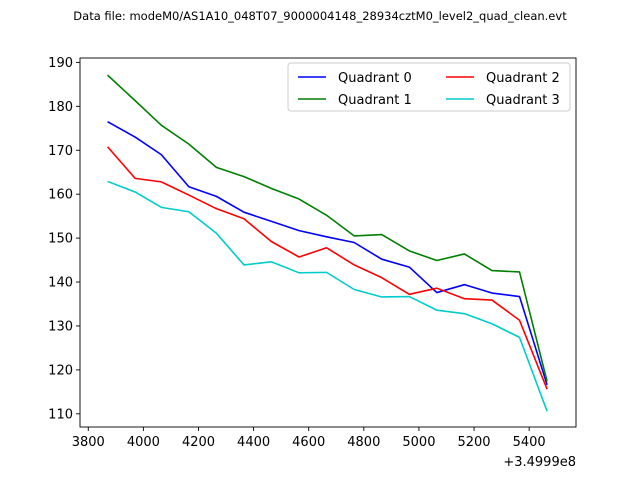 The height and width of the screenshot is (480, 640). I want to click on x-tick-label: 4000, so click(143, 442).